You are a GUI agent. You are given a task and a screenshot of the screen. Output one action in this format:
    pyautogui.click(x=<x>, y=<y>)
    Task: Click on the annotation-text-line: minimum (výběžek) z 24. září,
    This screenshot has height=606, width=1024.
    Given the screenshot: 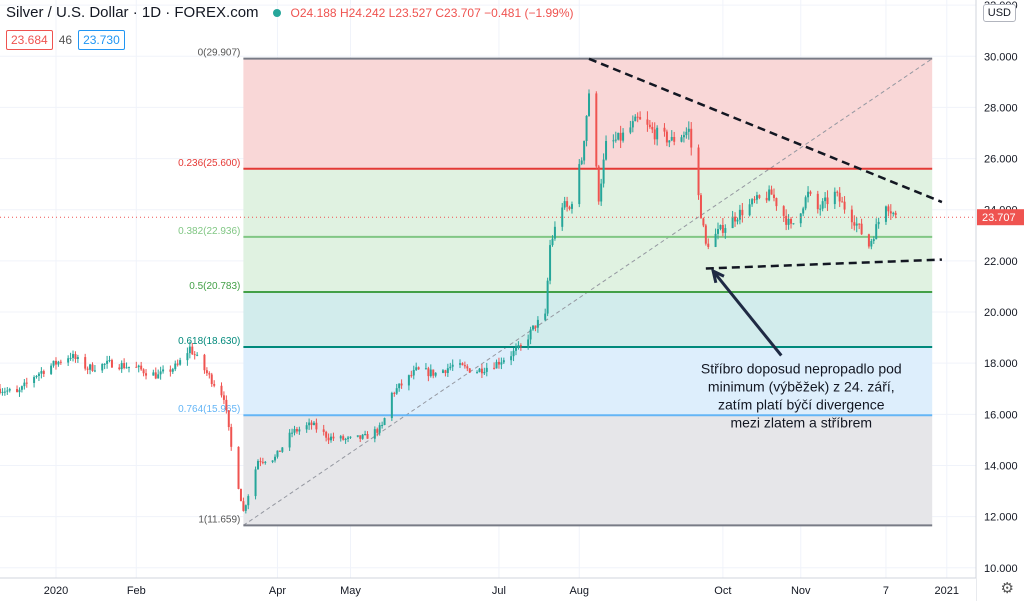 What is the action you would take?
    pyautogui.click(x=801, y=386)
    